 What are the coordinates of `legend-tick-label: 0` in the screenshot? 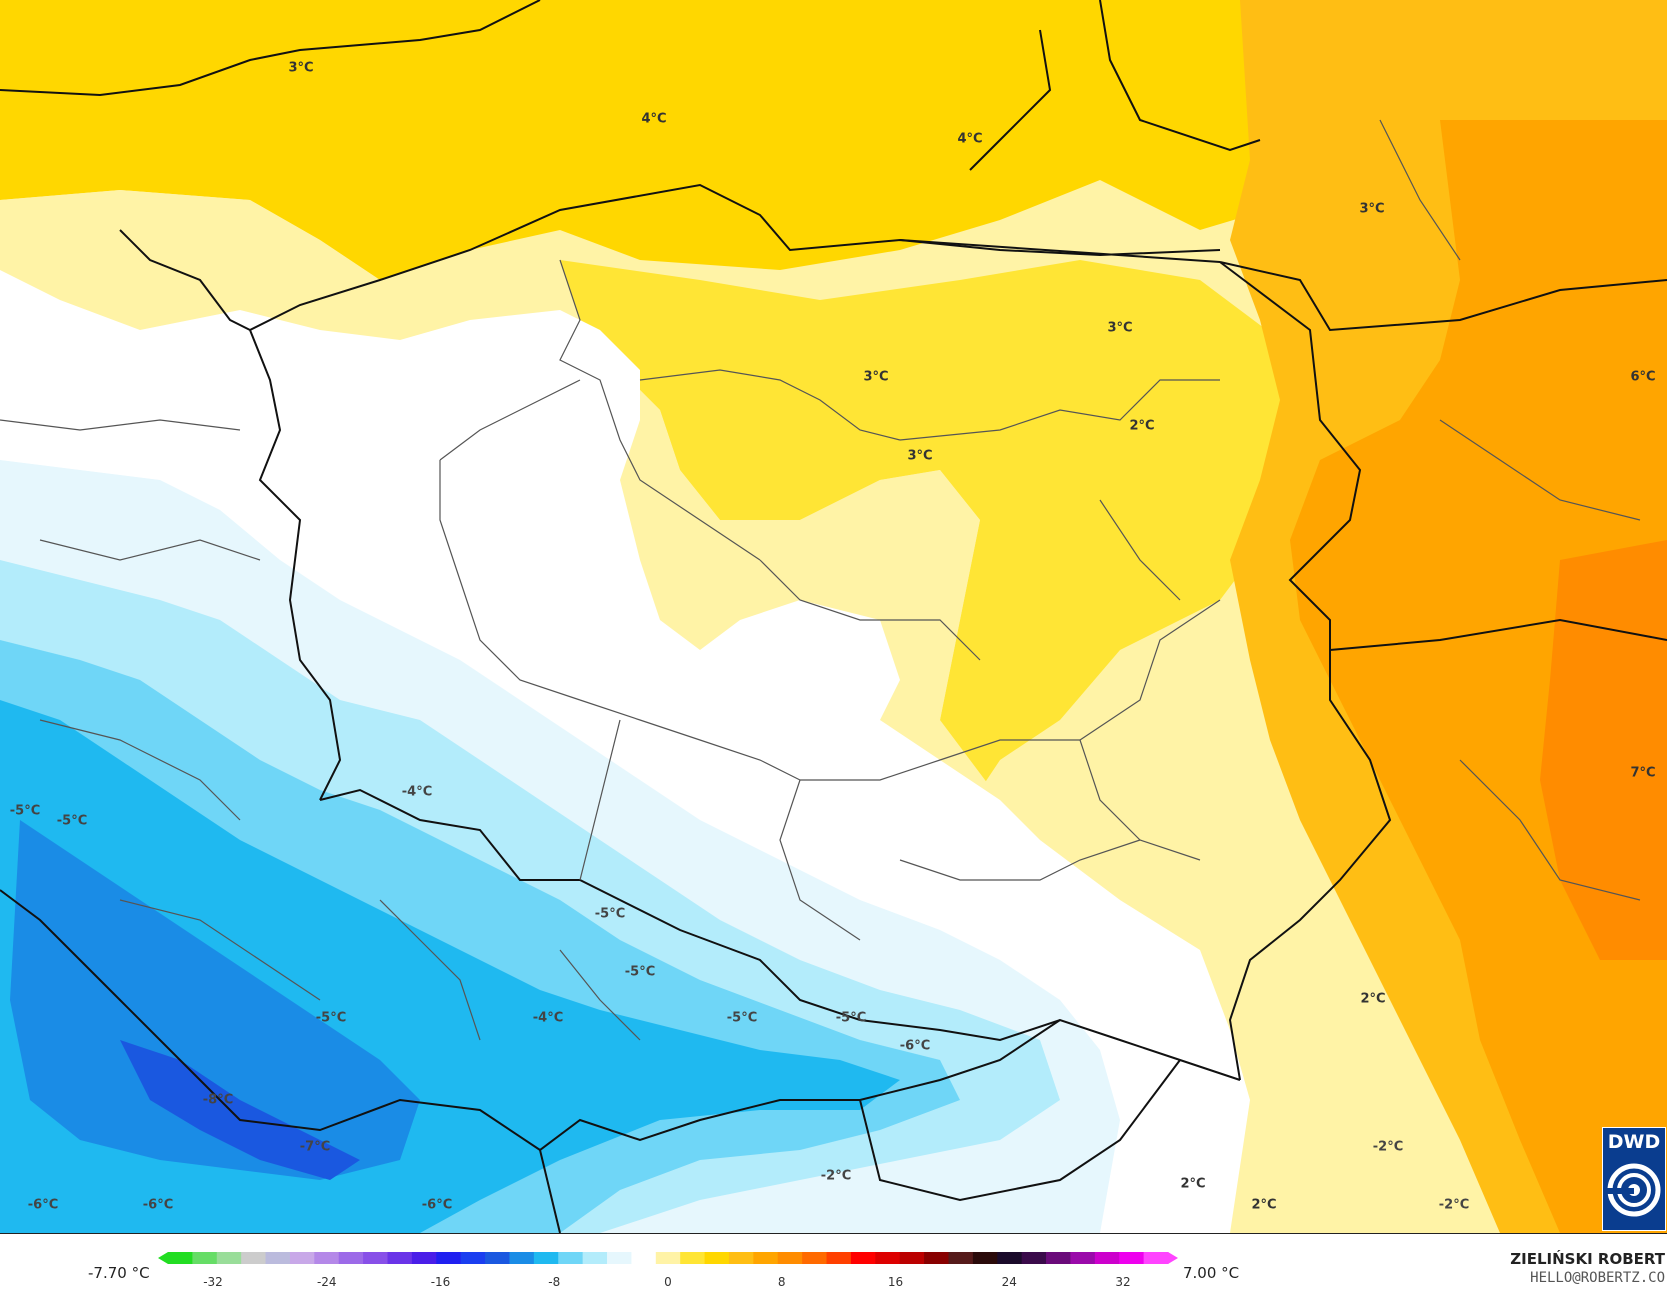 It's located at (668, 1282).